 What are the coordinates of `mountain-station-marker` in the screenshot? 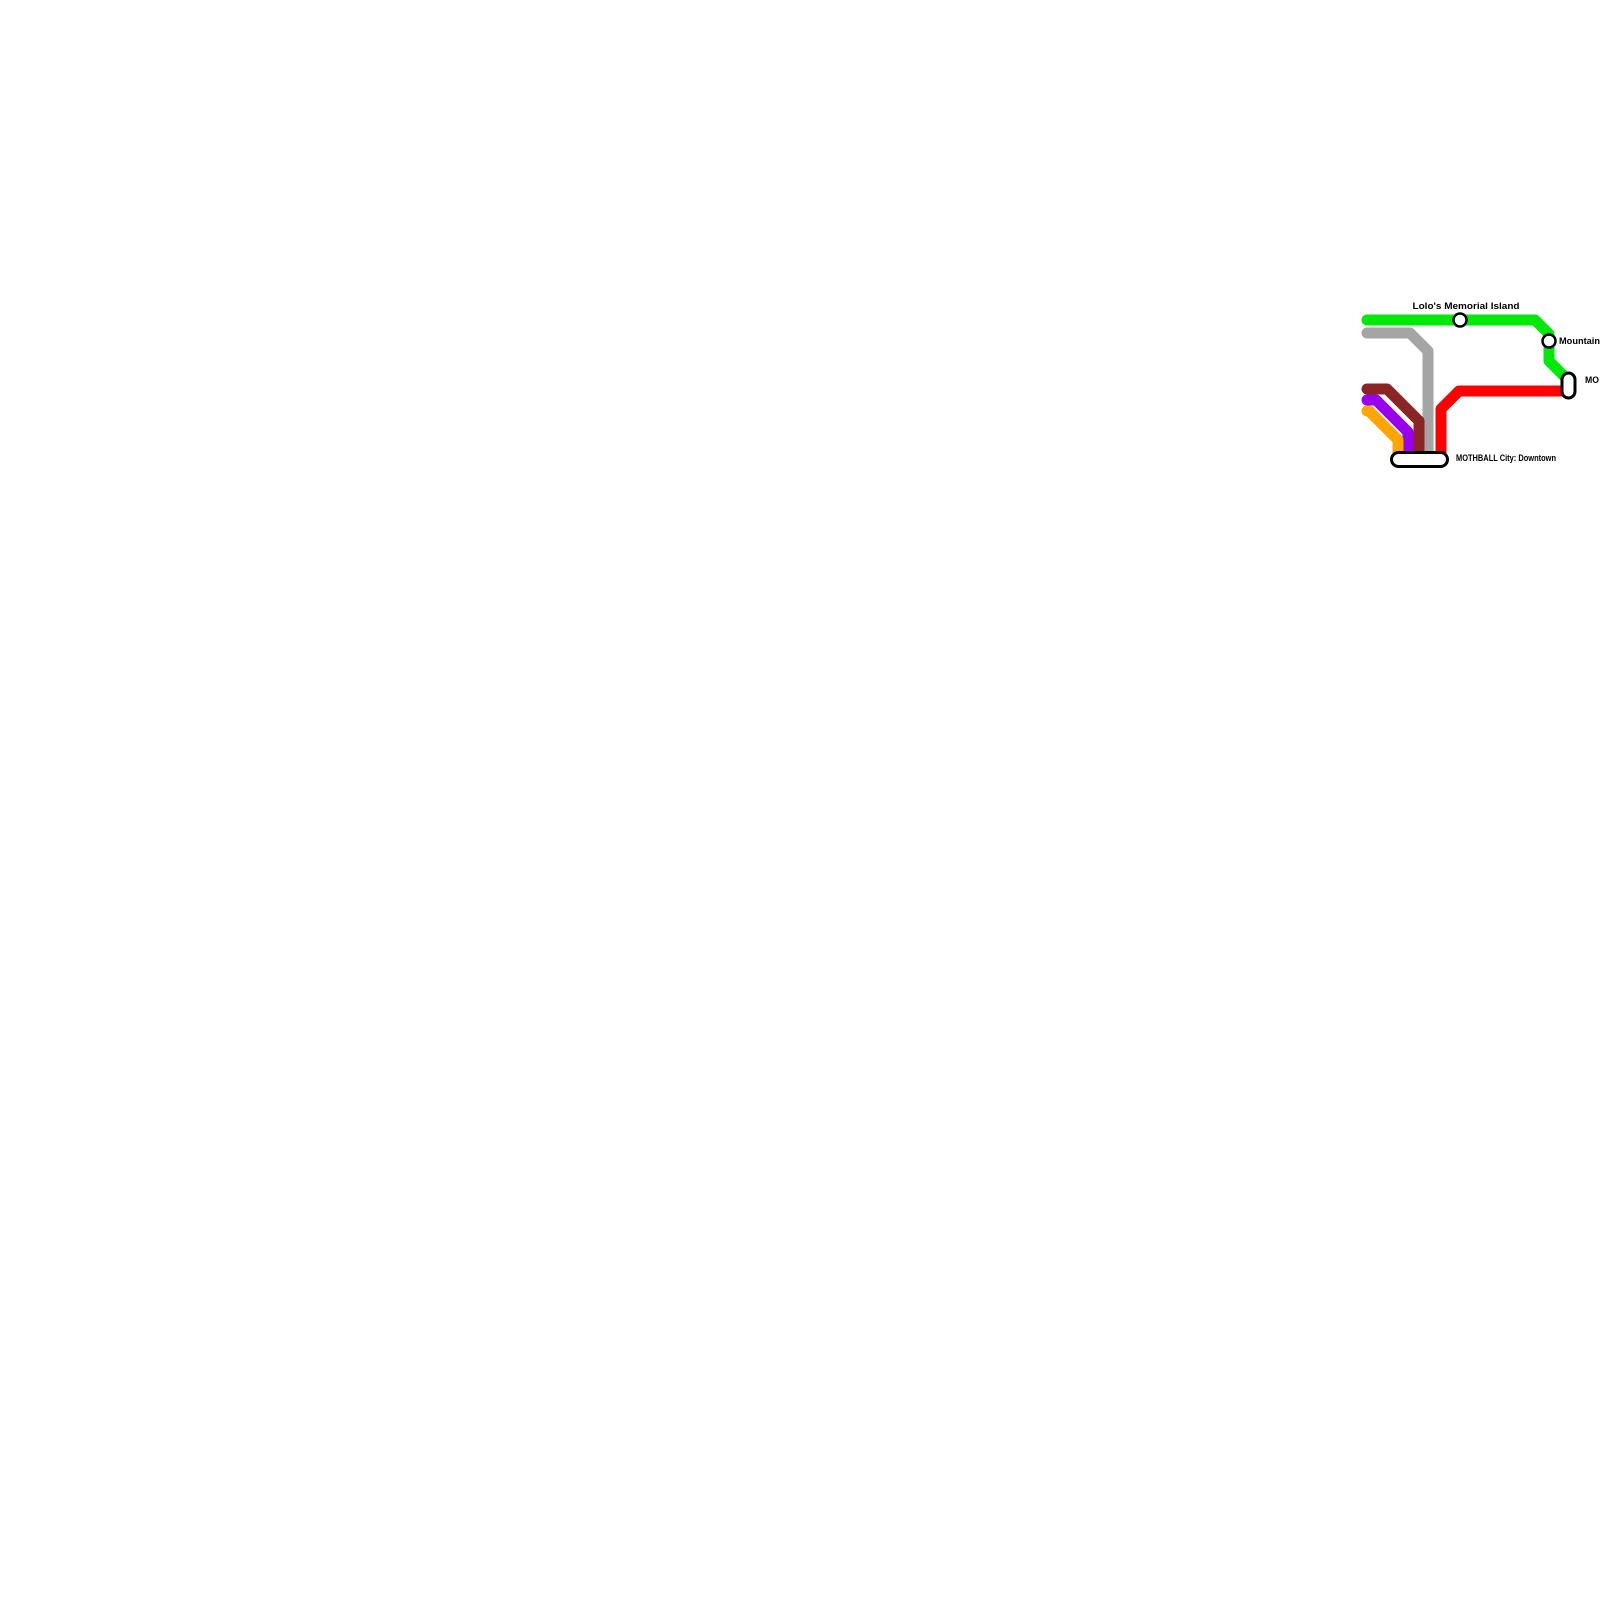 It's located at (1549, 341).